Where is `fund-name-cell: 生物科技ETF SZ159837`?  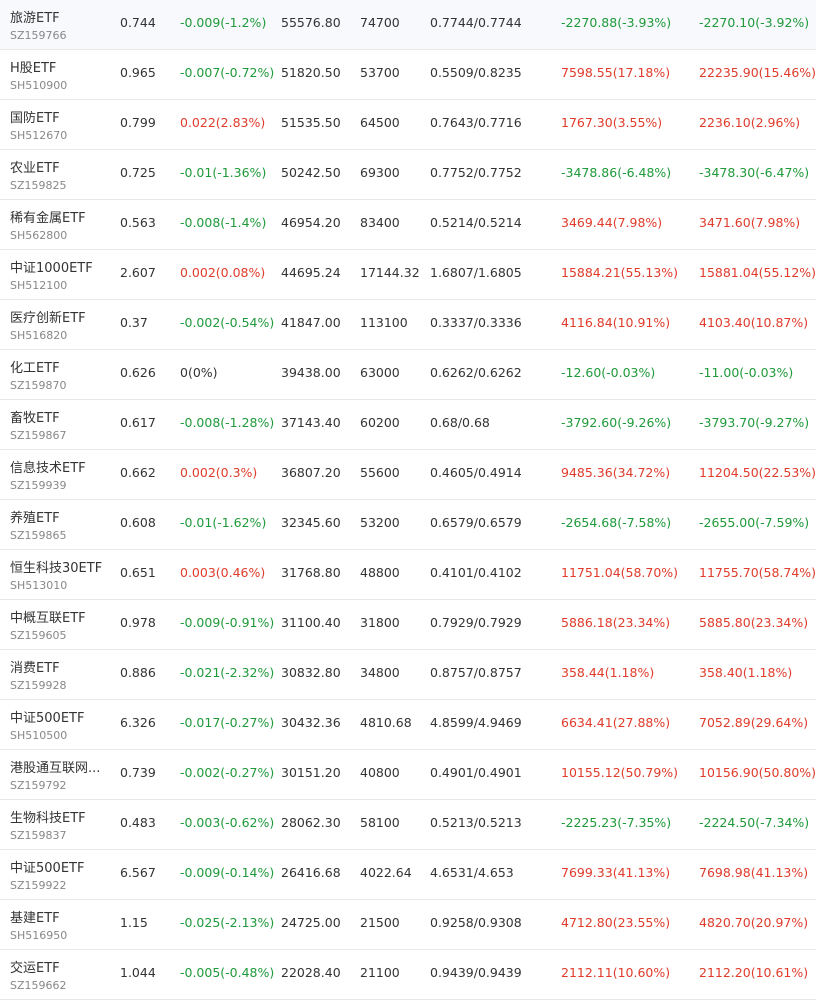
fund-name-cell: 生物科技ETF SZ159837 is located at coordinates (60, 824).